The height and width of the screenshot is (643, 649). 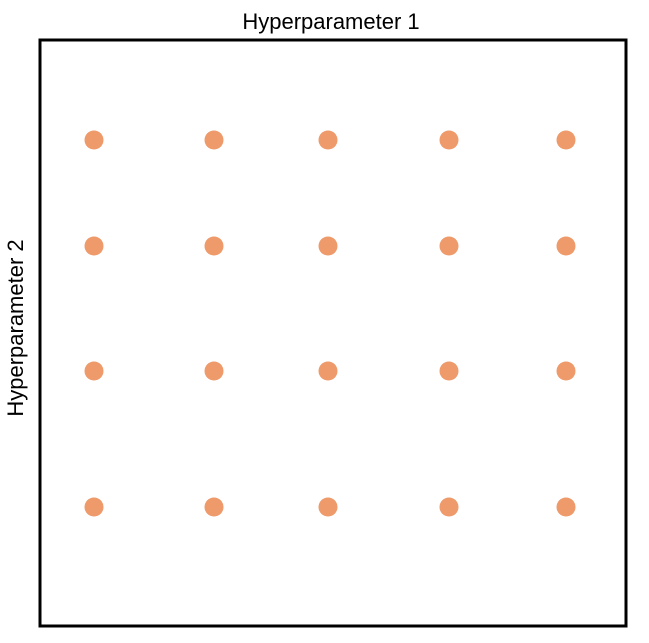 What do you see at coordinates (15, 327) in the screenshot?
I see `y-axis-title: Hyperparameter 2` at bounding box center [15, 327].